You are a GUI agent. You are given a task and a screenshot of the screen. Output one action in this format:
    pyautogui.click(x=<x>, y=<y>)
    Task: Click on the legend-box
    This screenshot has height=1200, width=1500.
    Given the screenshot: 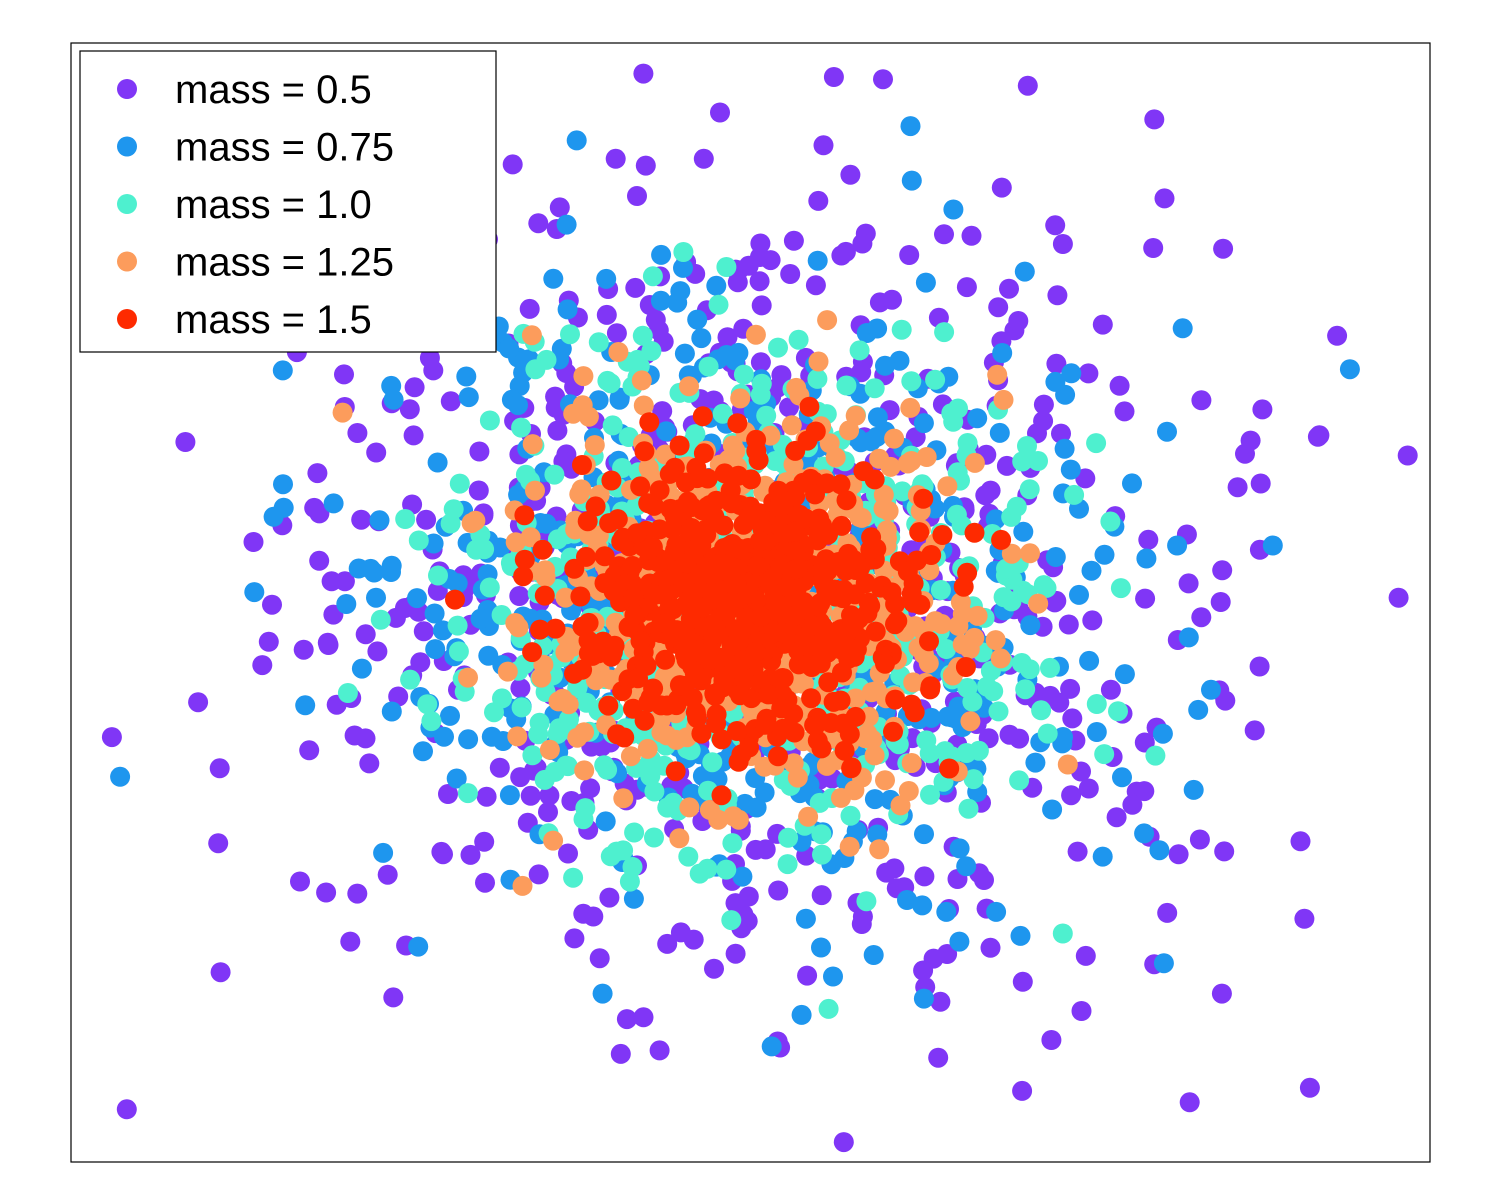 What is the action you would take?
    pyautogui.click(x=288, y=201)
    